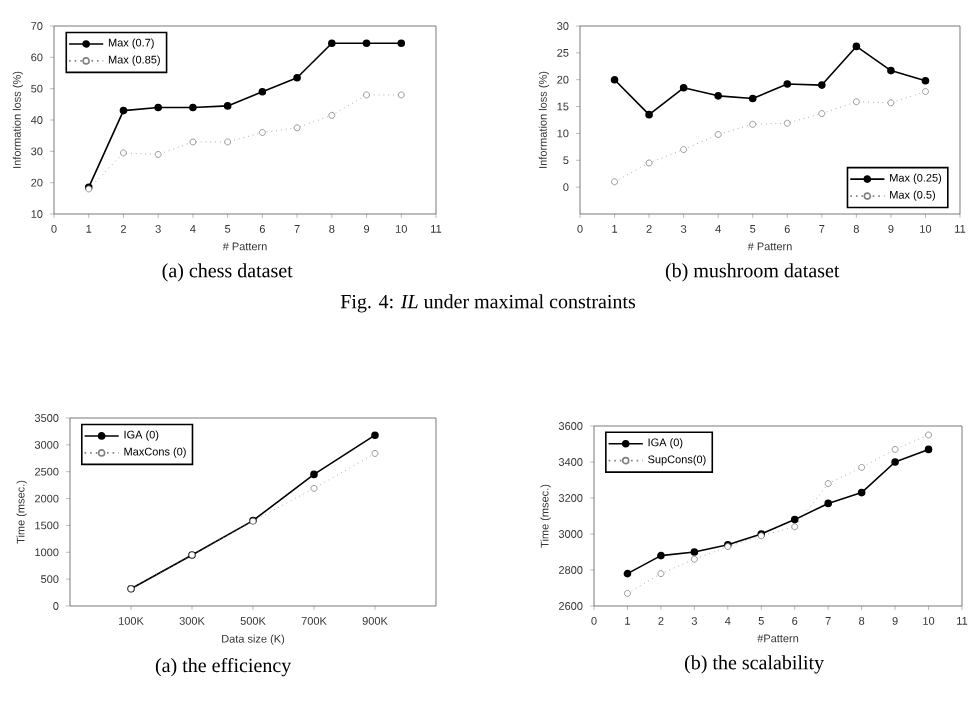  What do you see at coordinates (488, 303) in the screenshot?
I see `caption: Fig. 4: IL under maximal constraints` at bounding box center [488, 303].